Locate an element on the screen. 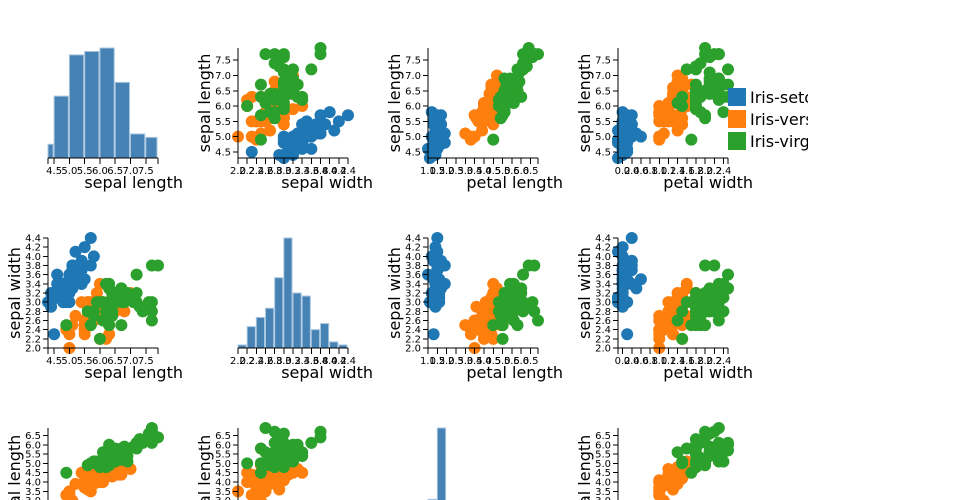  x-tick-label: 5.5 is located at coordinates (85, 361).